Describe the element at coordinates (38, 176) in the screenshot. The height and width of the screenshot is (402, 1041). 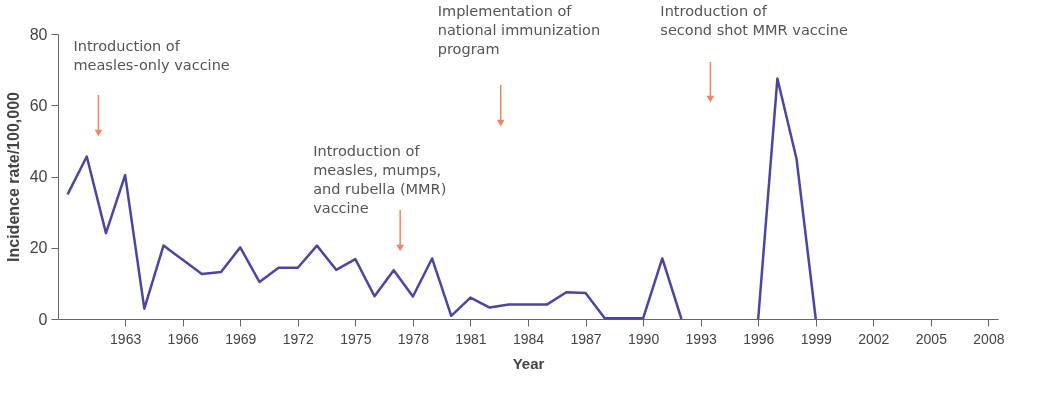
I see `y-tick-label: 40` at that location.